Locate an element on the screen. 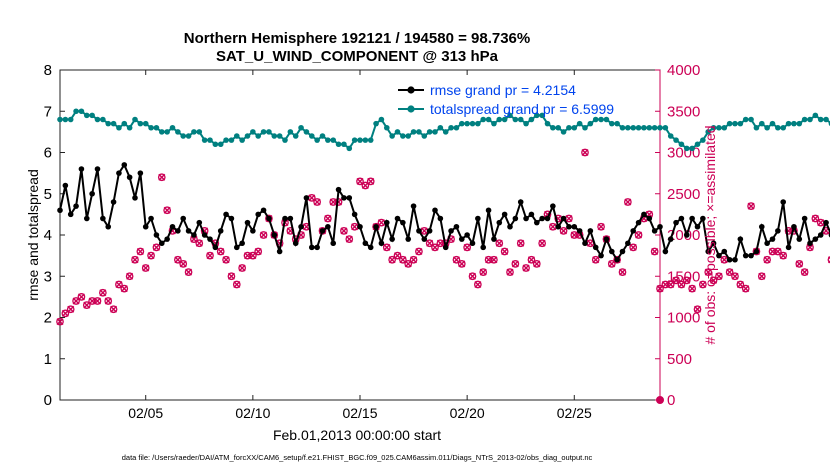 Image resolution: width=830 pixels, height=475 pixels. y-axis-left: 0 1 2 3 4 5 6 7 8 is located at coordinates (54, 235).